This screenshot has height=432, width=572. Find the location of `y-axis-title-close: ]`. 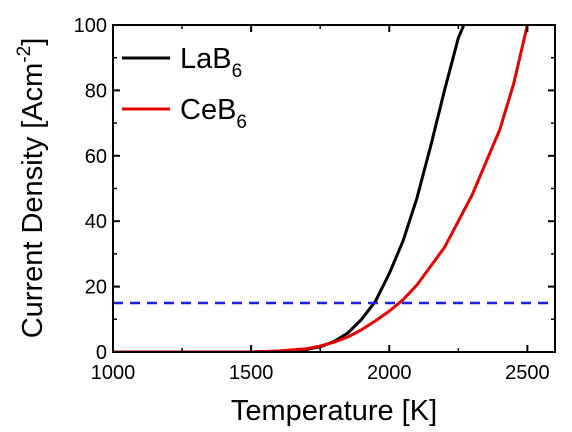

y-axis-title-close: ] is located at coordinates (33, 42).